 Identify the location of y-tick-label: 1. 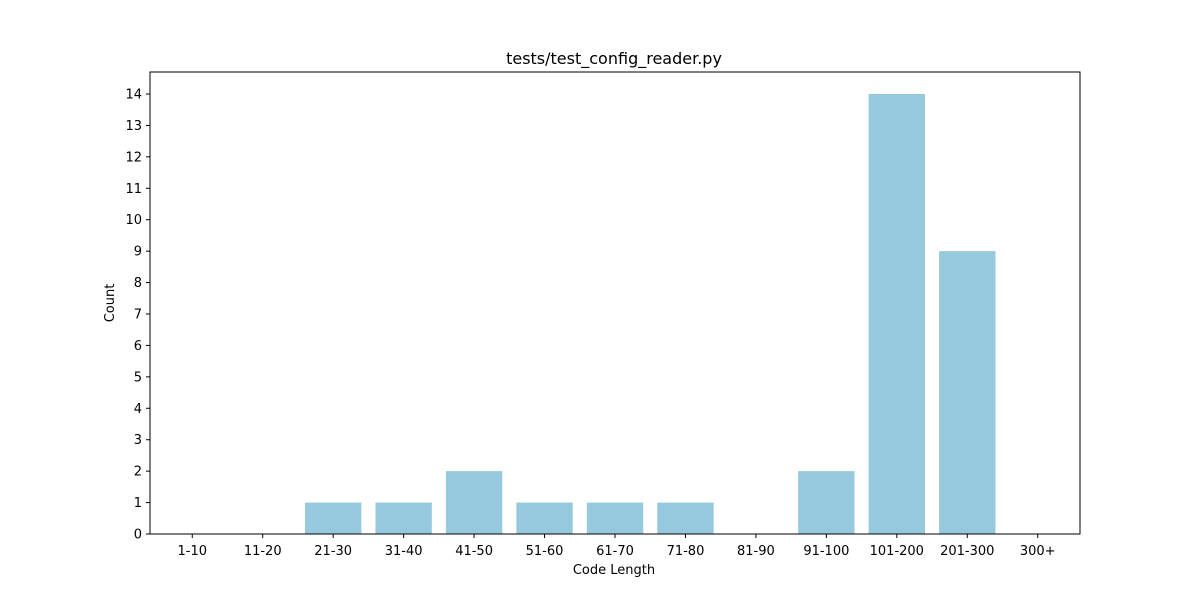
(138, 503).